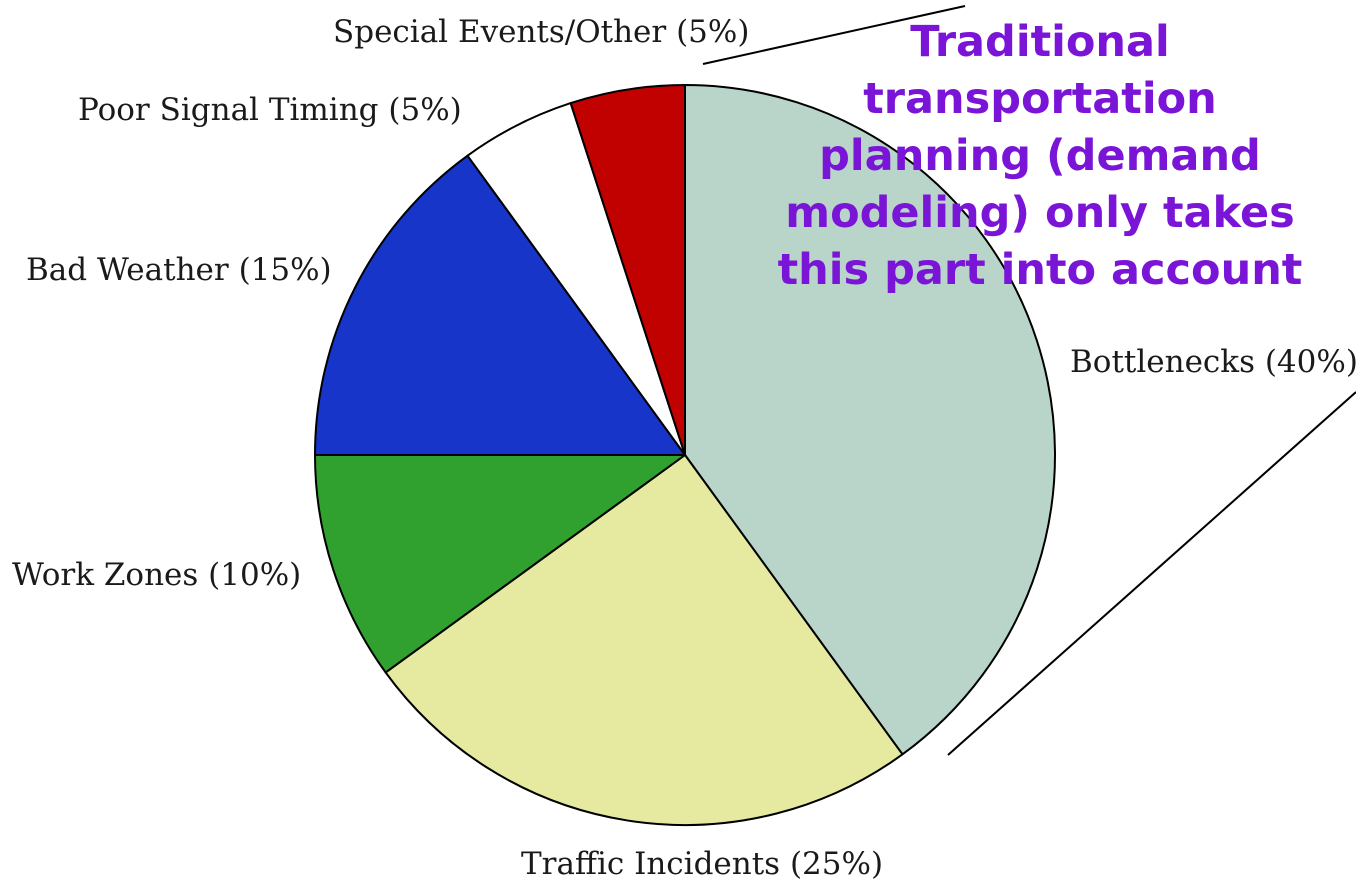 This screenshot has width=1356, height=884. What do you see at coordinates (834, 35) in the screenshot?
I see `callout-line-top` at bounding box center [834, 35].